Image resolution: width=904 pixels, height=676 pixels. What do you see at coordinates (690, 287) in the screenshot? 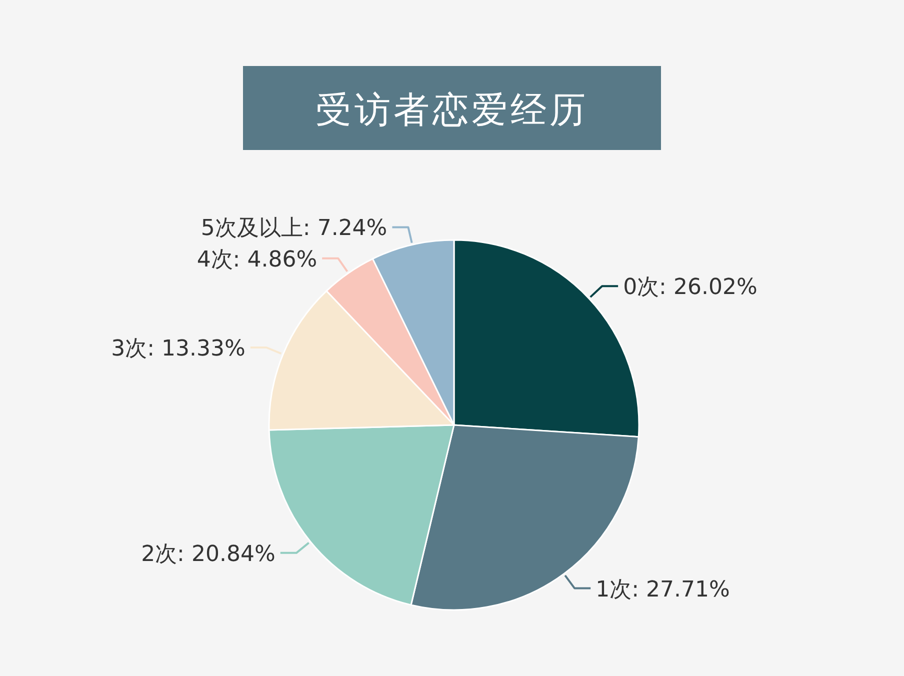
I see `slice-label: 0次: 26.02%` at bounding box center [690, 287].